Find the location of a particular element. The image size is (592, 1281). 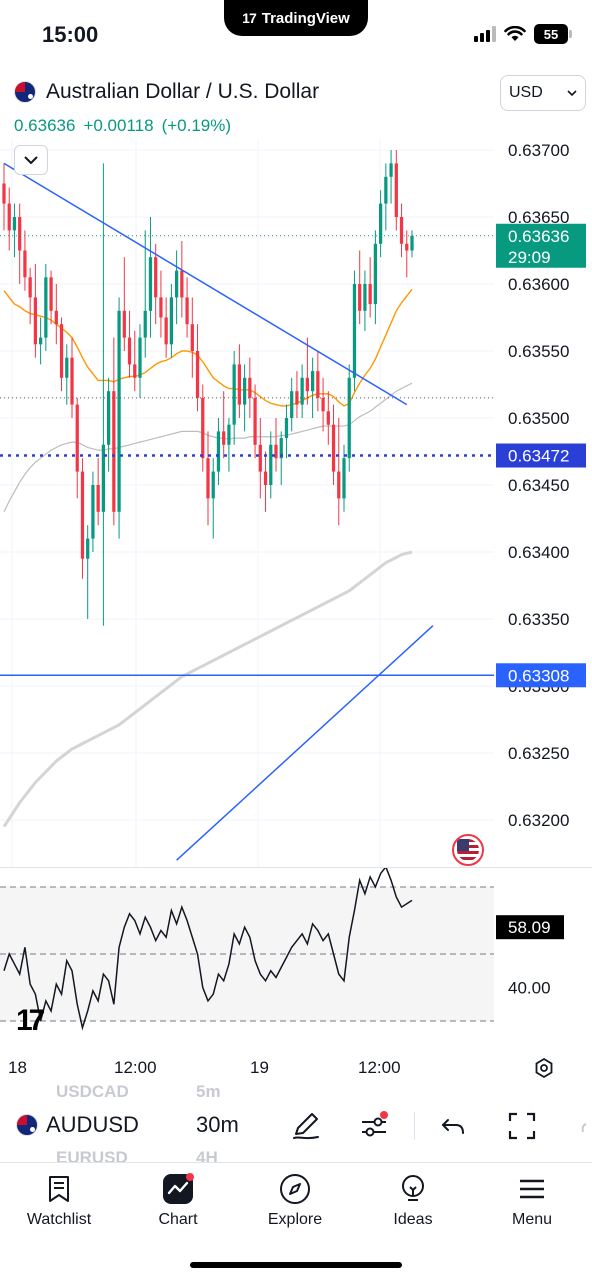

last-price: 0.63636 is located at coordinates (45, 125).